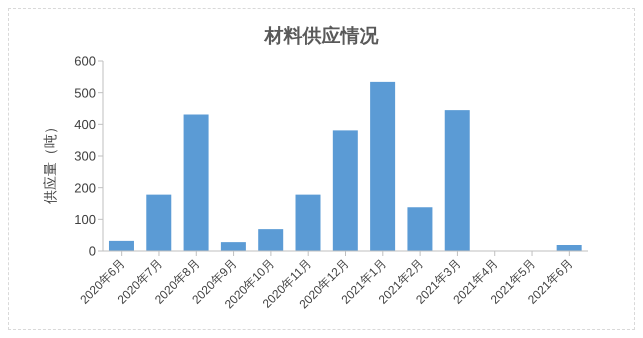  I want to click on y-tick-label: 0, so click(92, 251).